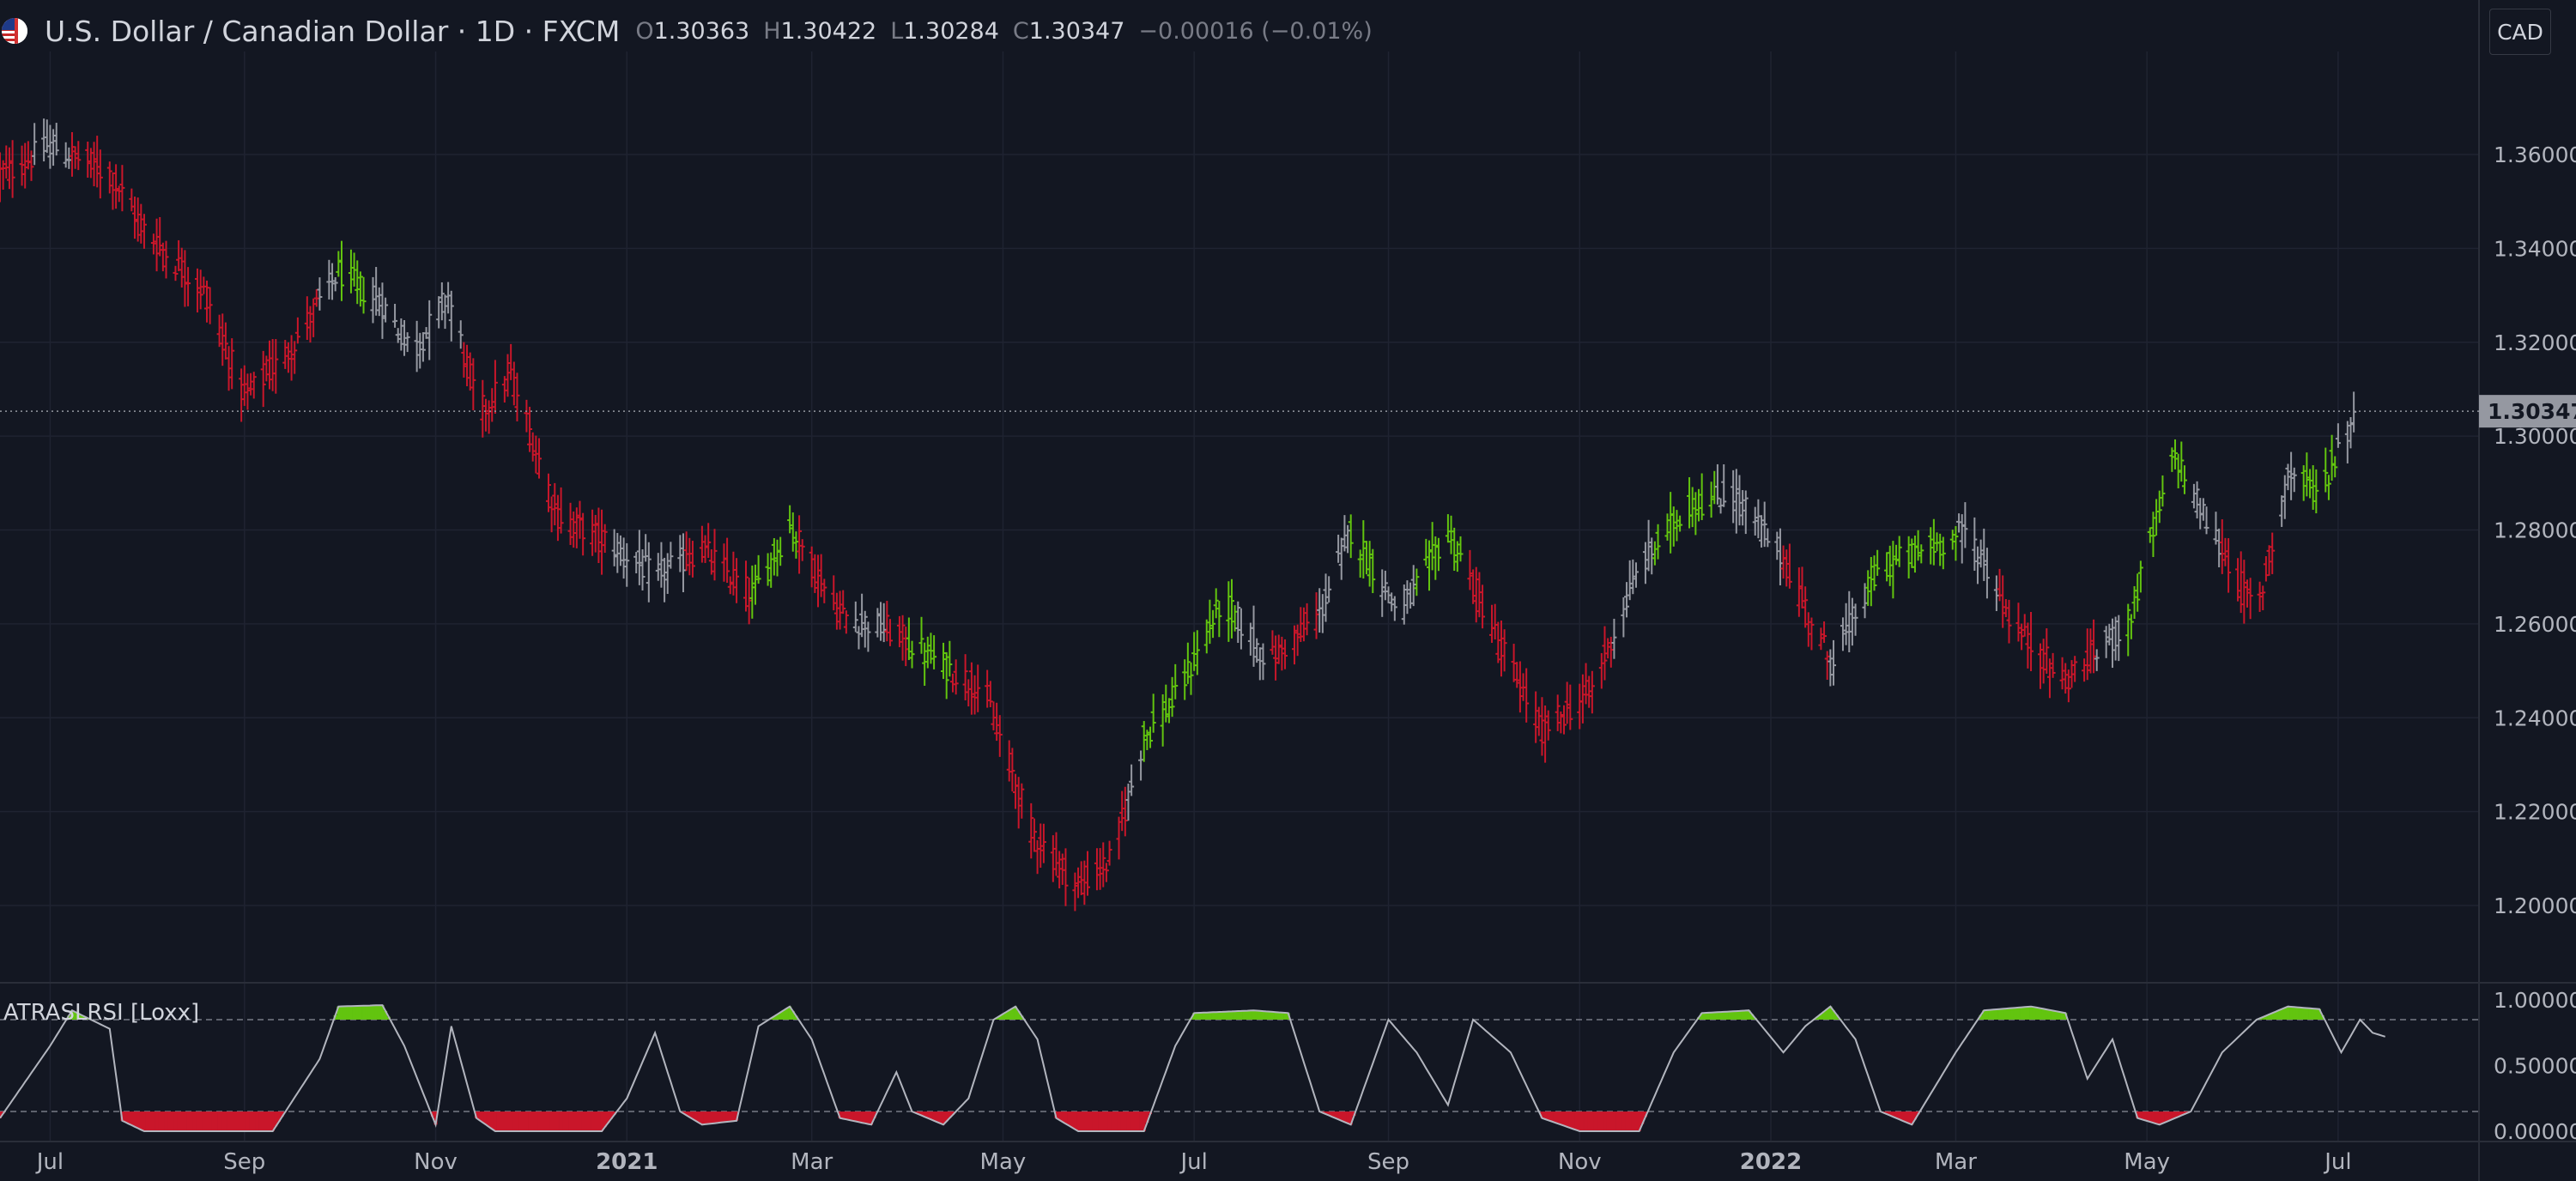 The width and height of the screenshot is (2576, 1181). Describe the element at coordinates (14, 31) in the screenshot. I see `us-ca-flag-icon` at that location.